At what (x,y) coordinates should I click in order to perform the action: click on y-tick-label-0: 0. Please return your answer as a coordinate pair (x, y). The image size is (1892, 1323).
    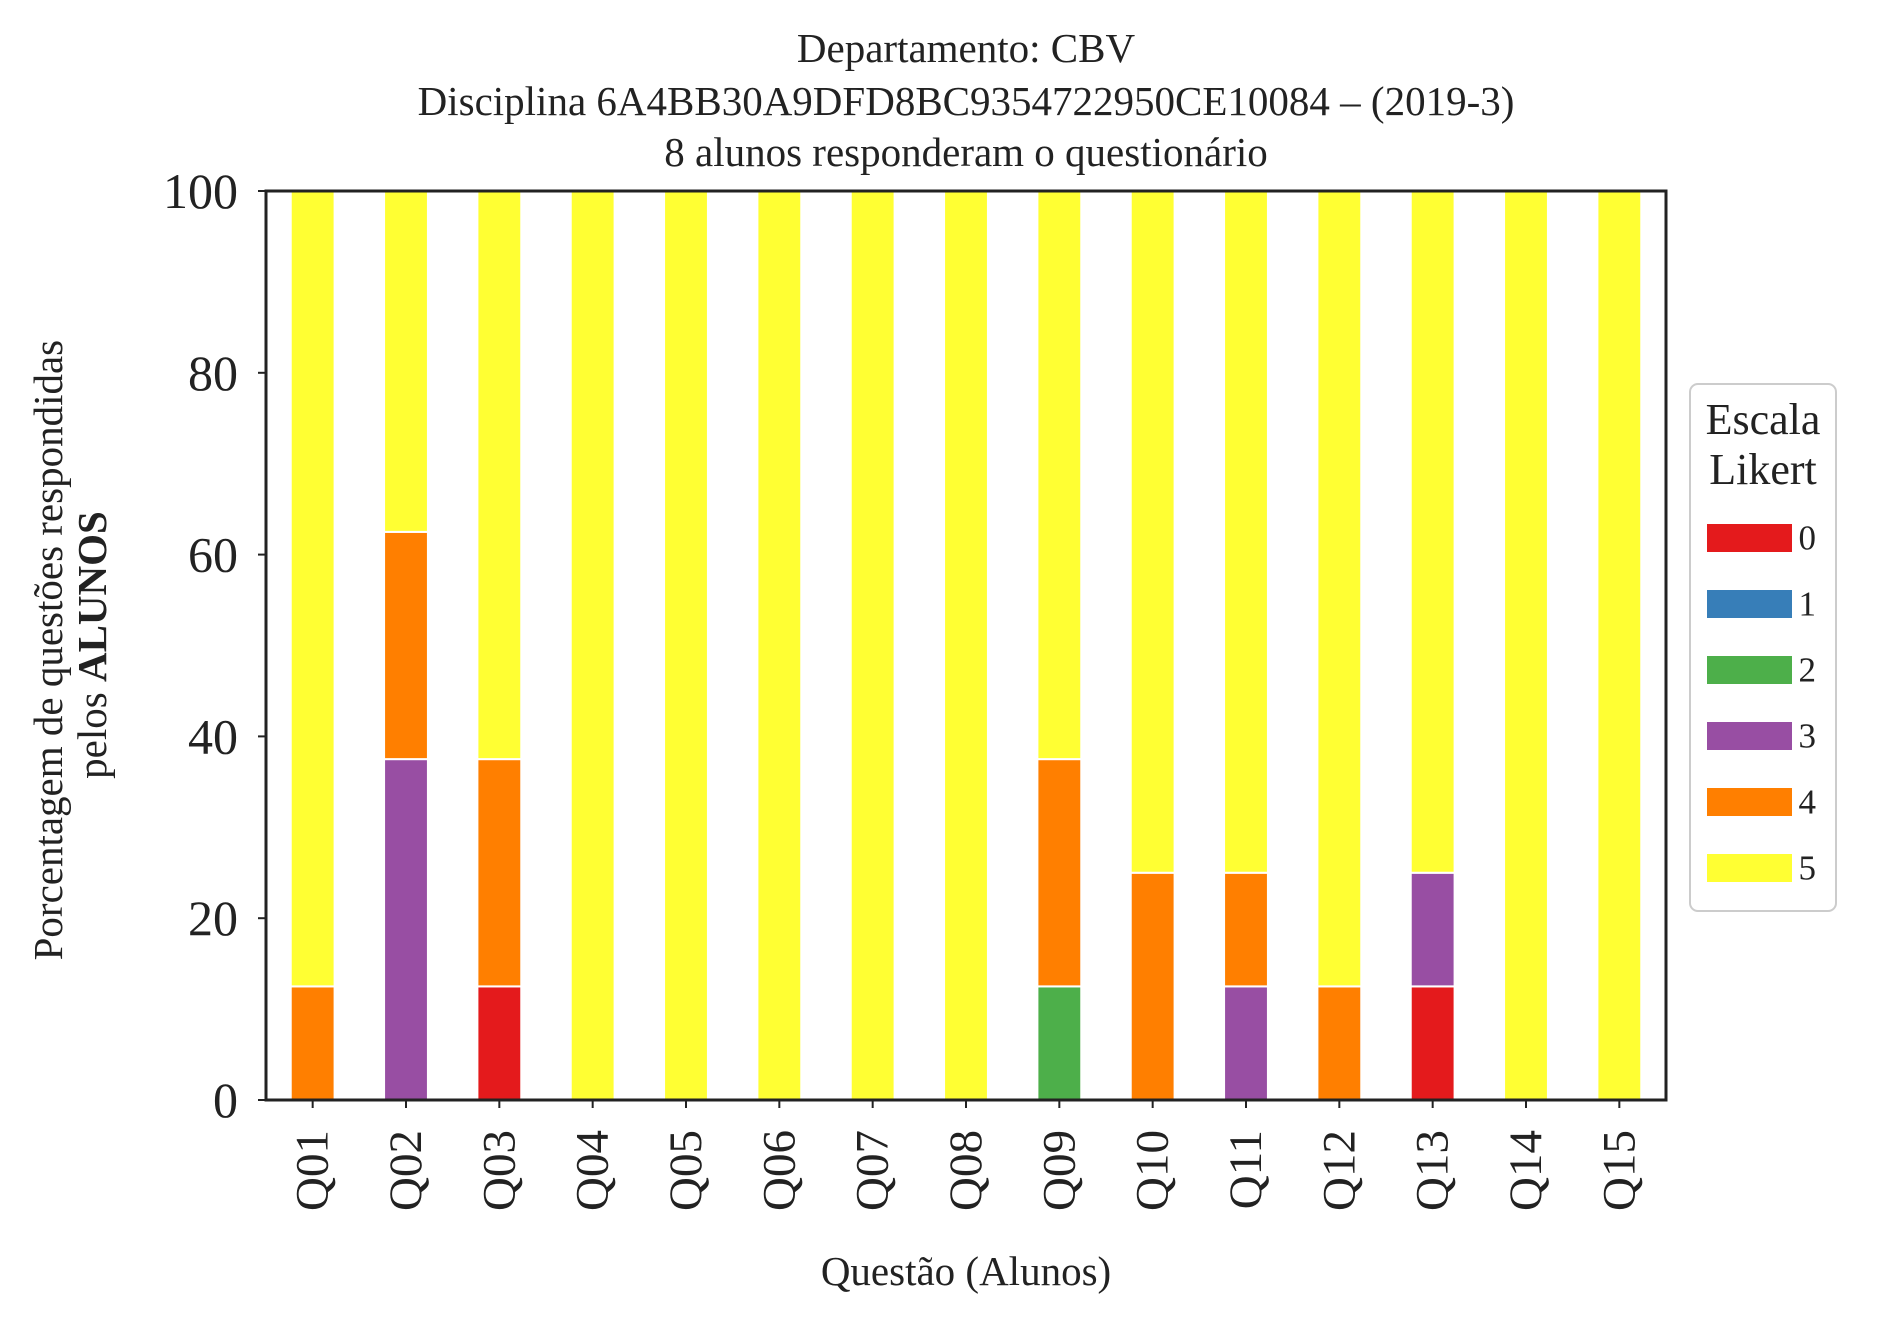
    Looking at the image, I should click on (225, 1100).